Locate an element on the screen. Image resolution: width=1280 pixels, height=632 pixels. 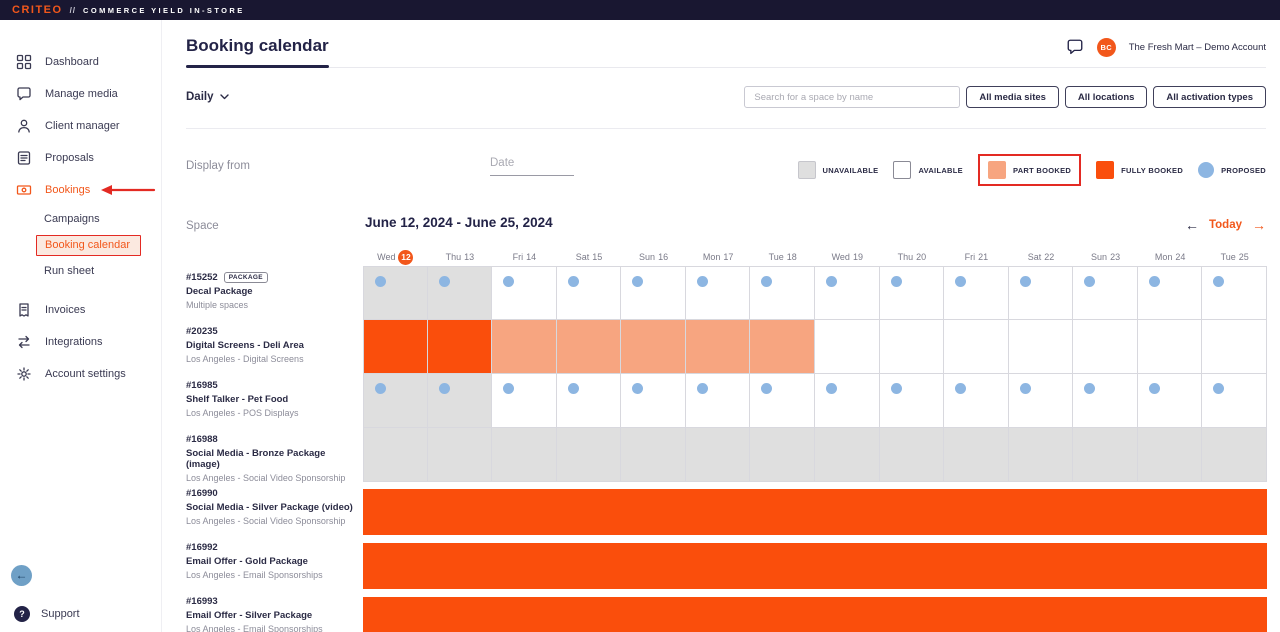
sidebar-item-client-manager: Client manager is located at coordinates (80, 126).